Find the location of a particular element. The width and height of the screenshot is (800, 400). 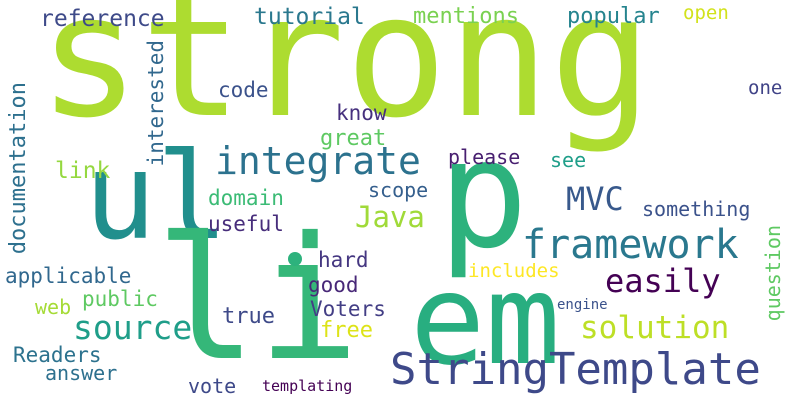

word-ul: ul is located at coordinates (156, 197).